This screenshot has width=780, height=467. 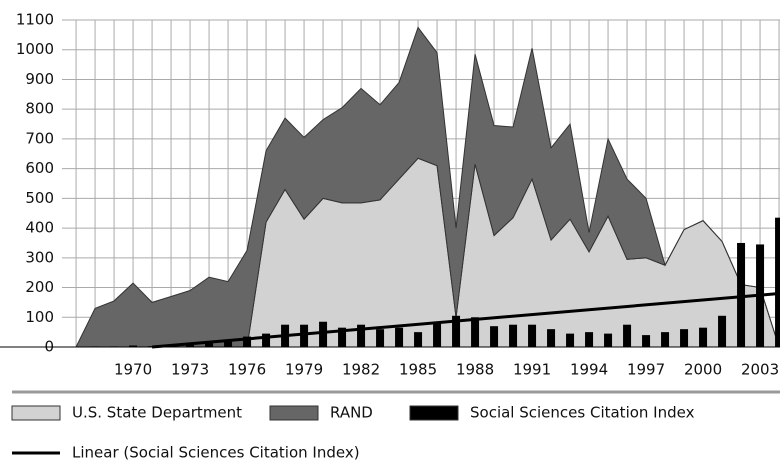 I want to click on y-tick-label: 1000, so click(x=35, y=49).